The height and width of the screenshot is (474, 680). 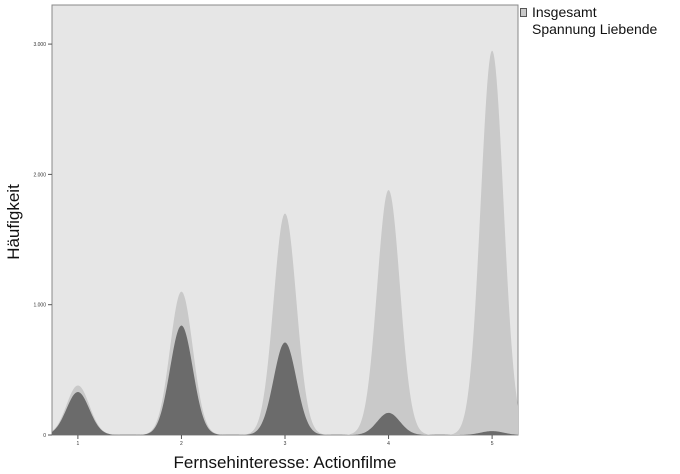 I want to click on legend-item: Insgesamt, so click(x=588, y=12).